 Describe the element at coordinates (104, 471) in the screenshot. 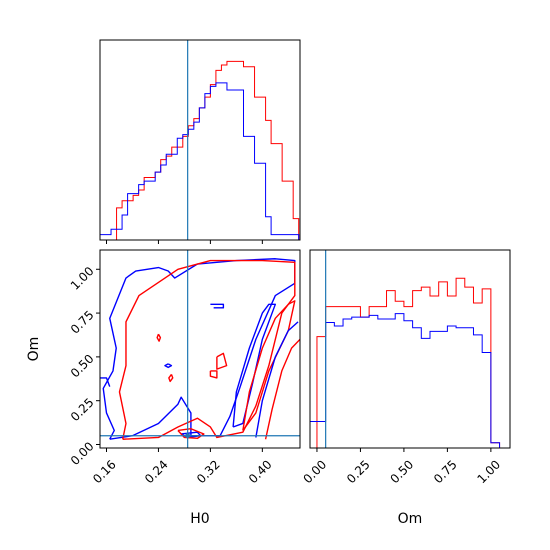

I see `x-tick-label: 0.16` at that location.